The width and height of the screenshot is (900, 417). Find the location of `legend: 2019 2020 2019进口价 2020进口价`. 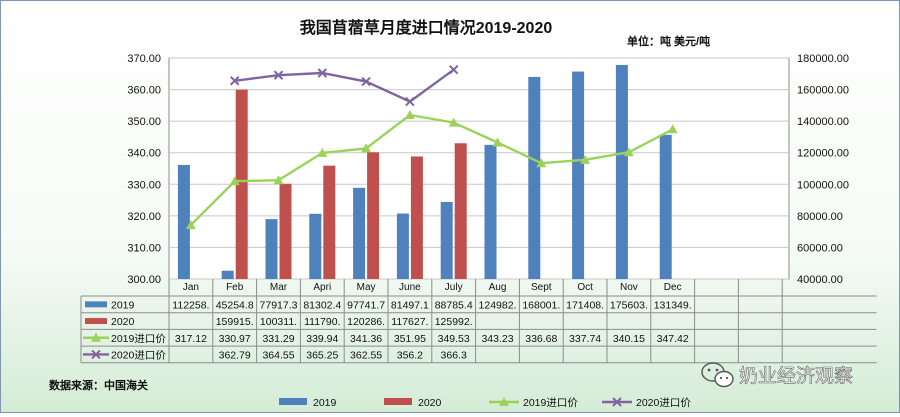

legend: 2019 2020 2019进口价 2020进口价 is located at coordinates (485, 403).